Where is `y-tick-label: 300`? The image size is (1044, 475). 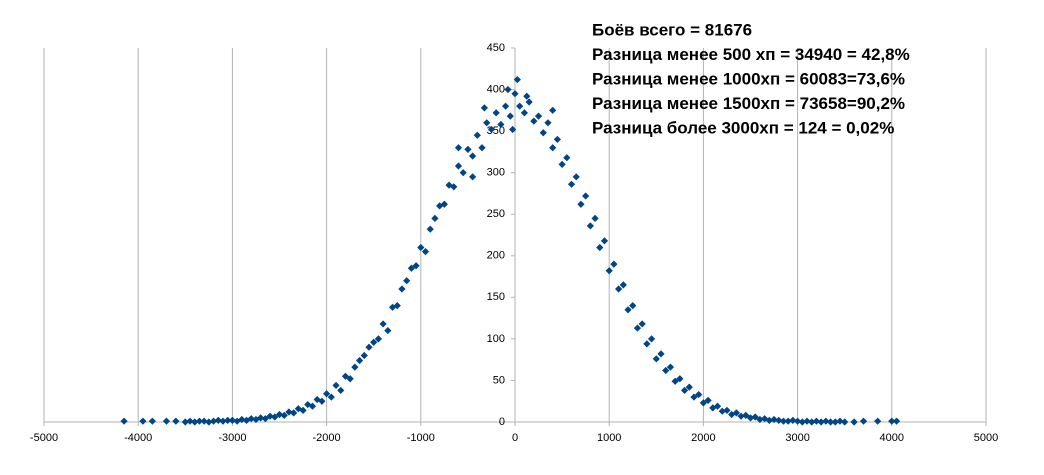 y-tick-label: 300 is located at coordinates (496, 173).